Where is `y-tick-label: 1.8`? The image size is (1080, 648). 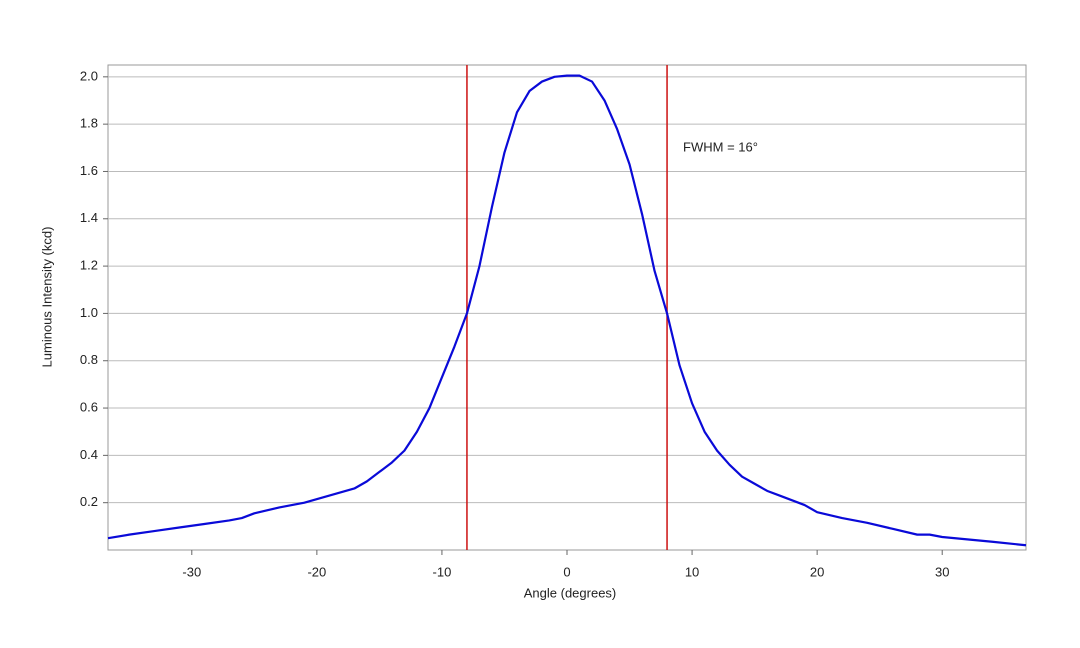 y-tick-label: 1.8 is located at coordinates (89, 123).